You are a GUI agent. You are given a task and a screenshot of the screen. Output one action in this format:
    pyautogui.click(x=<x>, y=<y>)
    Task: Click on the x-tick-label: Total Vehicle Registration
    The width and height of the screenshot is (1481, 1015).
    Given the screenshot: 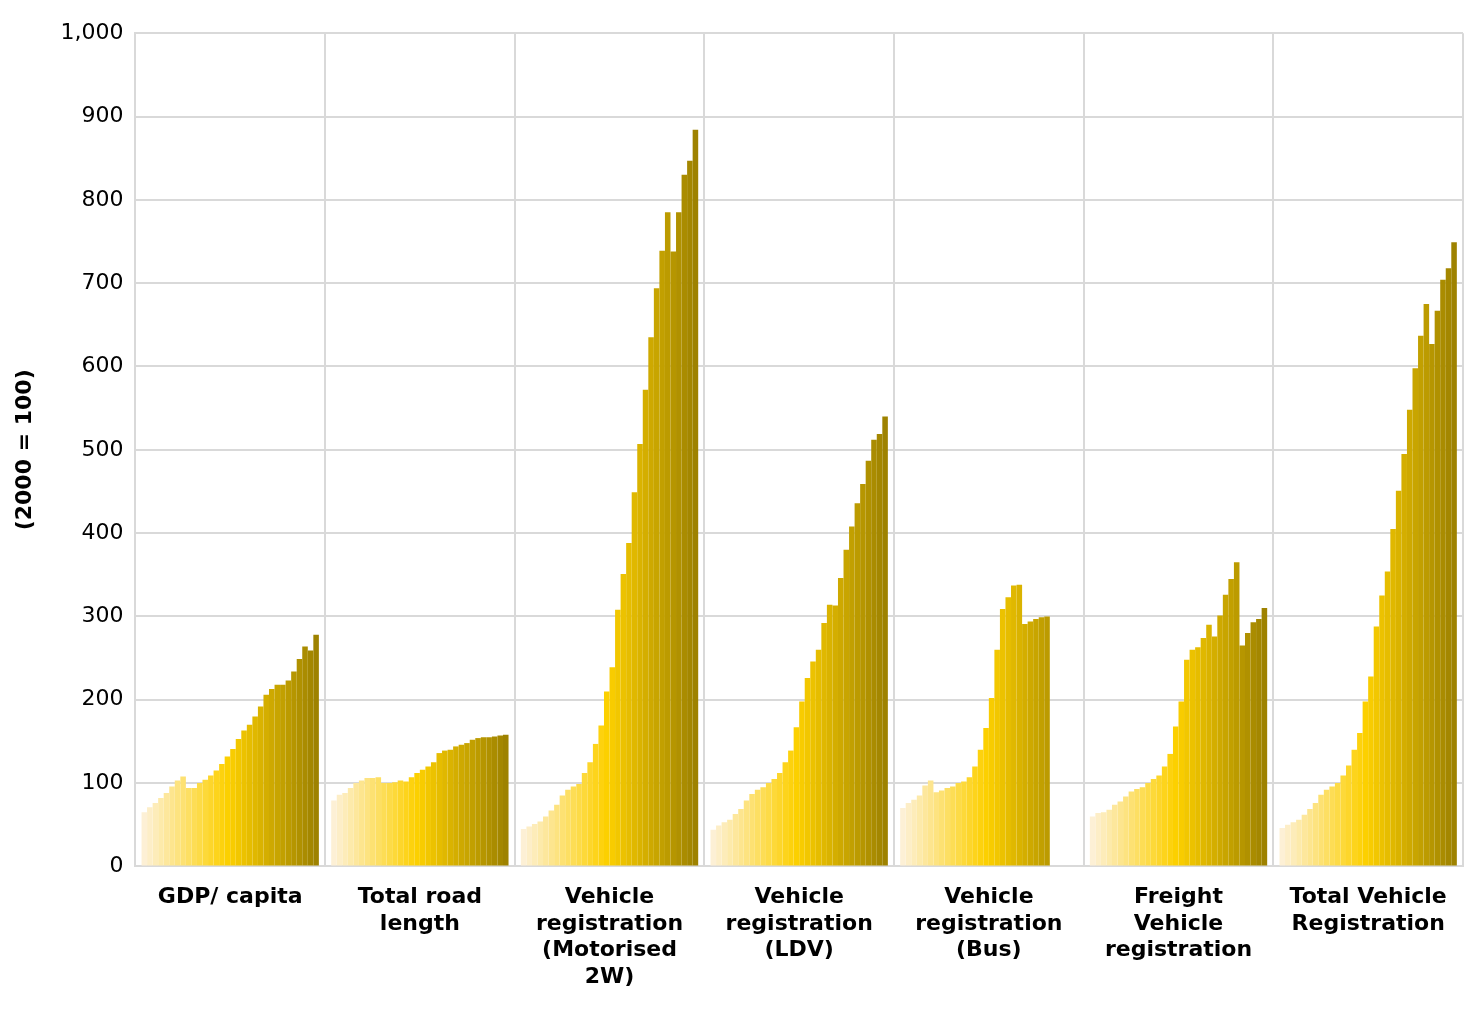 What is the action you would take?
    pyautogui.click(x=1368, y=909)
    